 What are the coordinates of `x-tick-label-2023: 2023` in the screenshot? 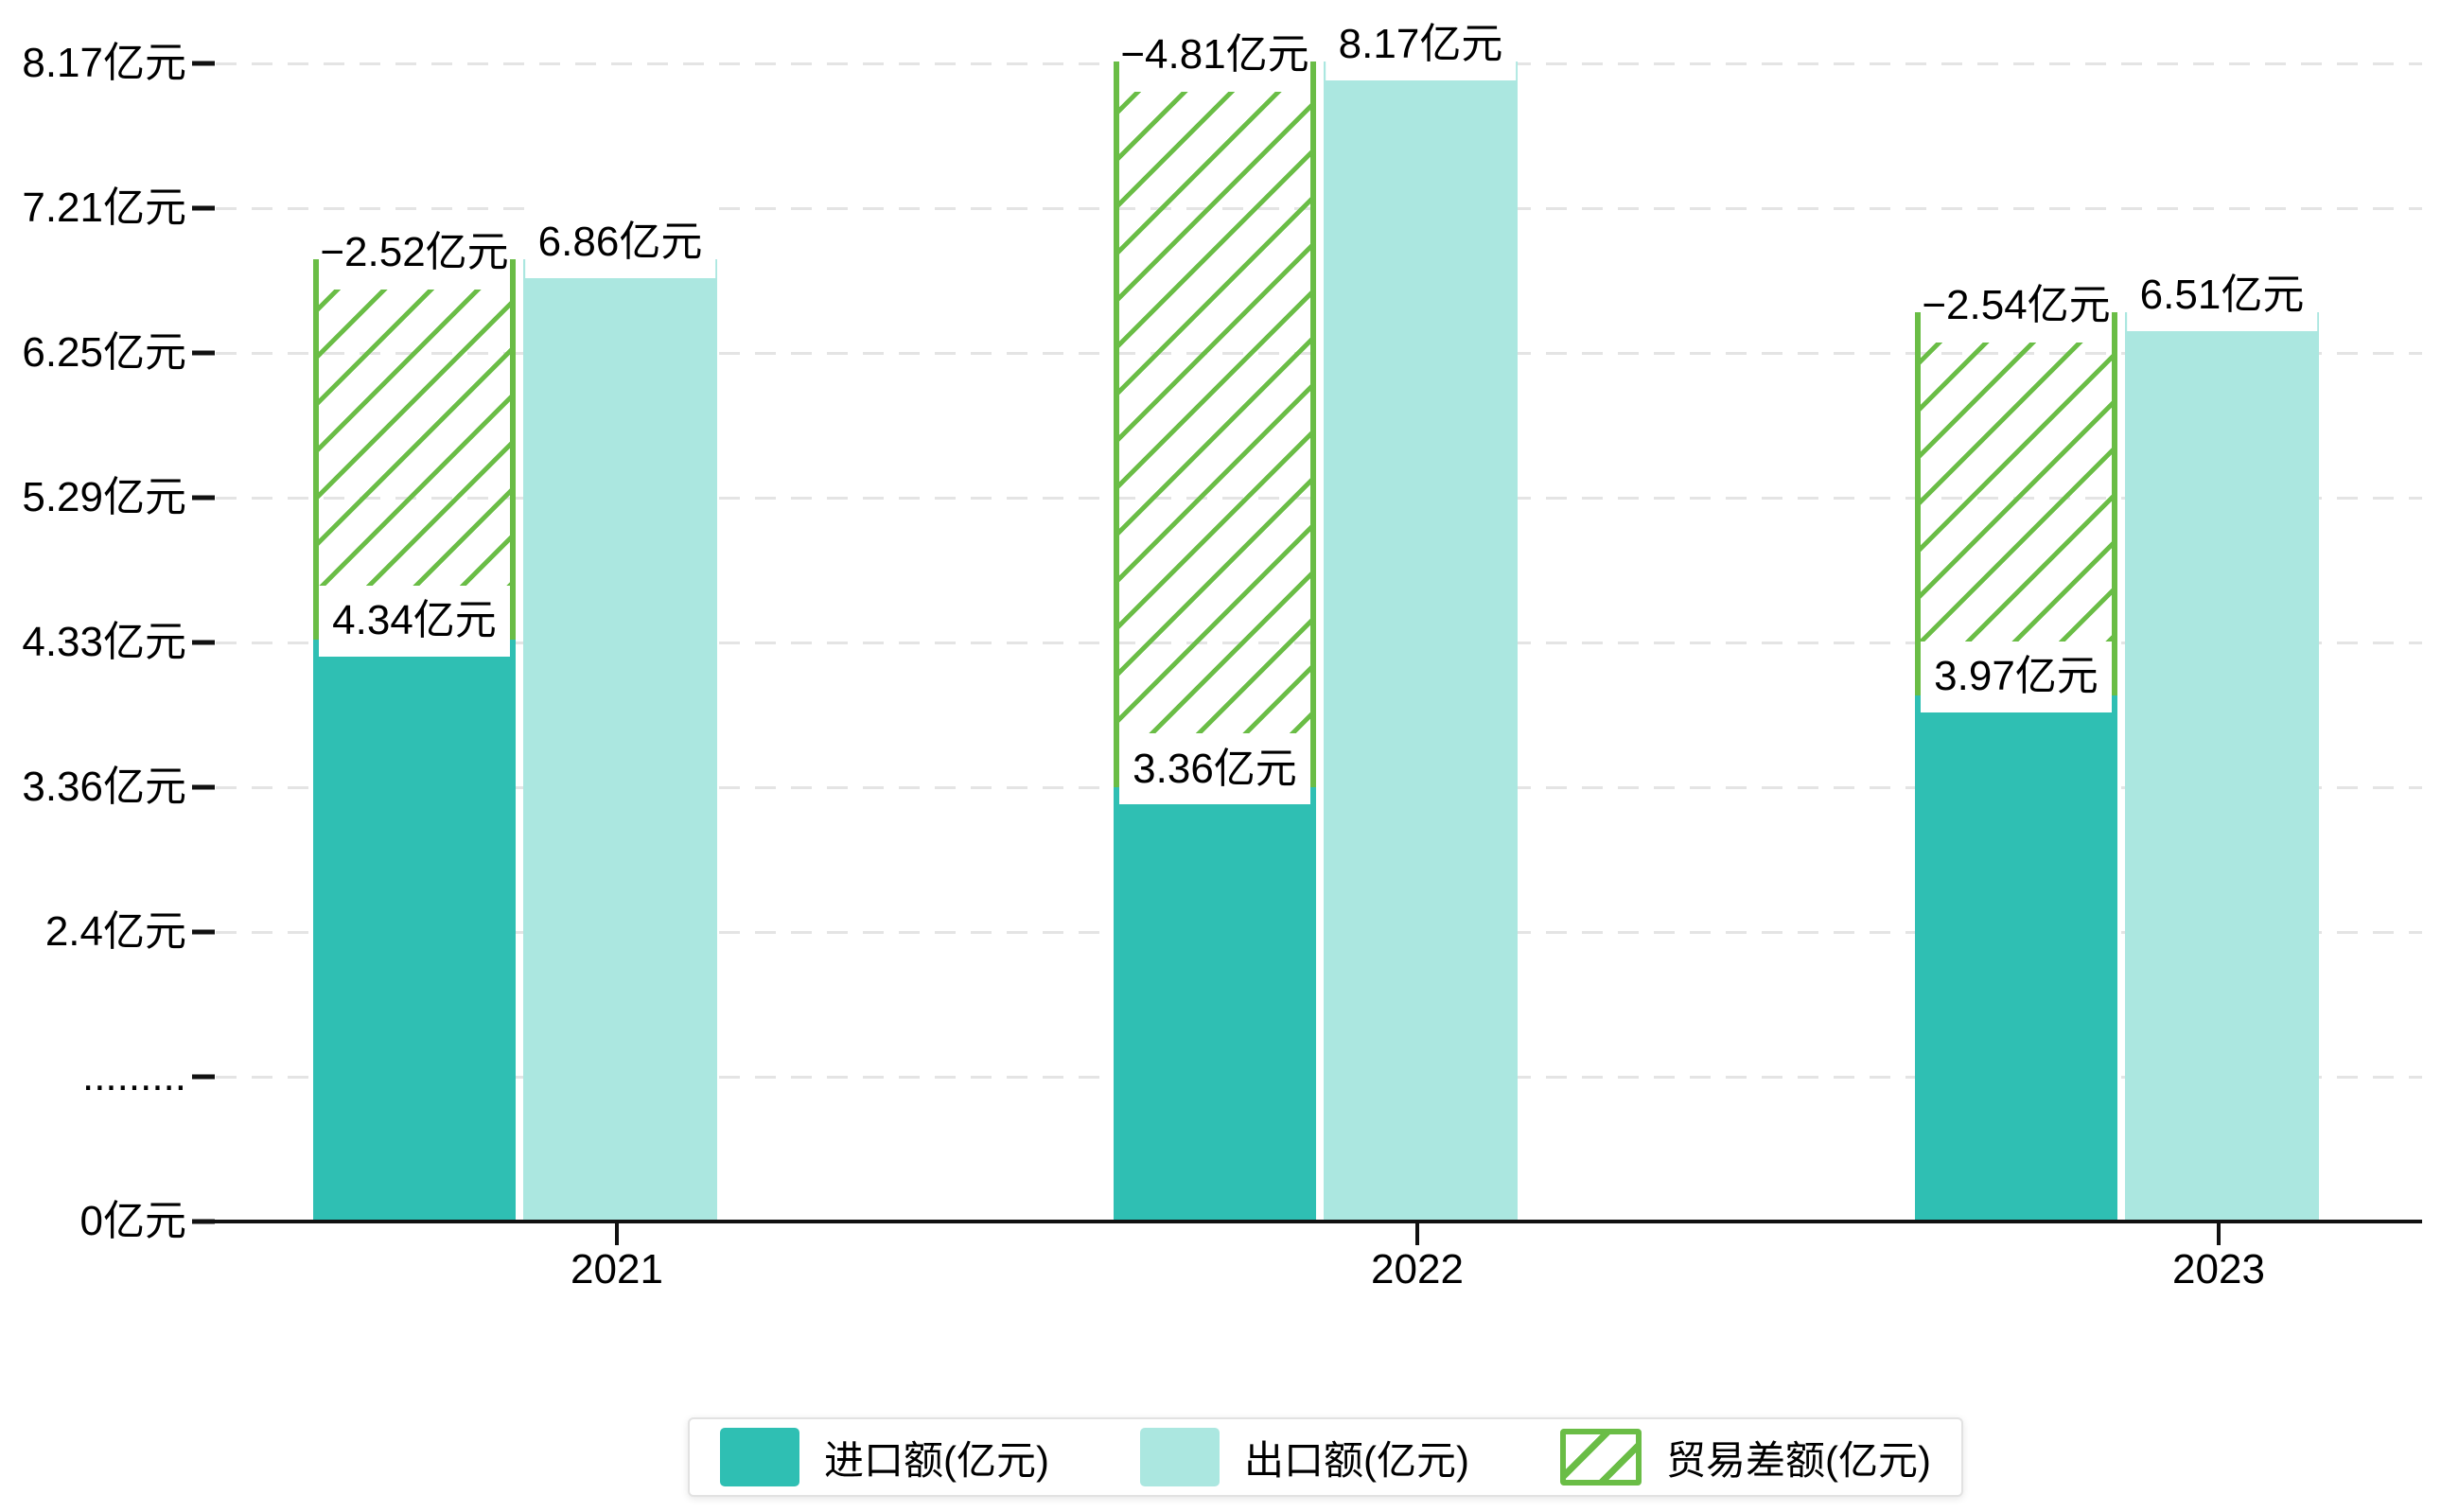 It's located at (2218, 1269).